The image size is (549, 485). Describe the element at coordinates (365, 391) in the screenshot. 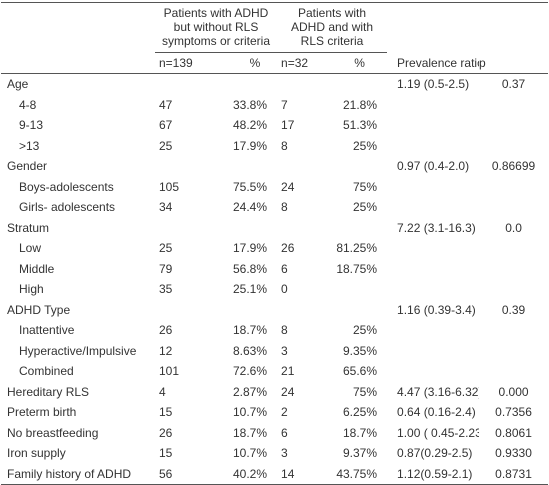

I see `cell: 75%` at that location.